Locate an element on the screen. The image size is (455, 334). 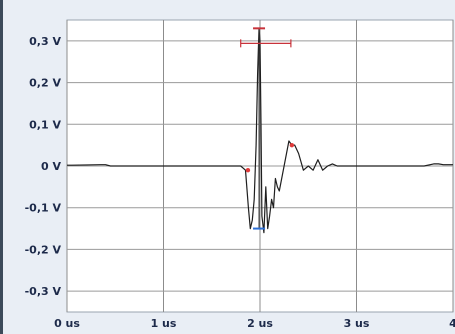
measurement-cursor is located at coordinates (266, 128).